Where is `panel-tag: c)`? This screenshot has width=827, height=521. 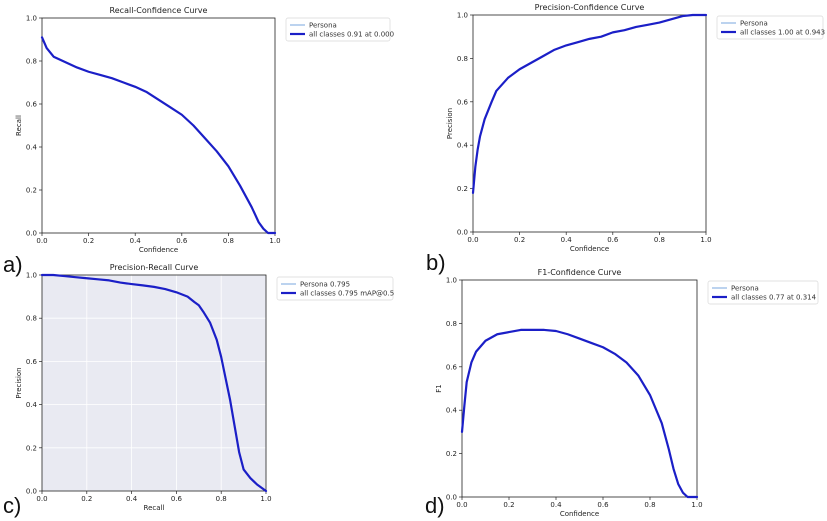 panel-tag: c) is located at coordinates (12, 505).